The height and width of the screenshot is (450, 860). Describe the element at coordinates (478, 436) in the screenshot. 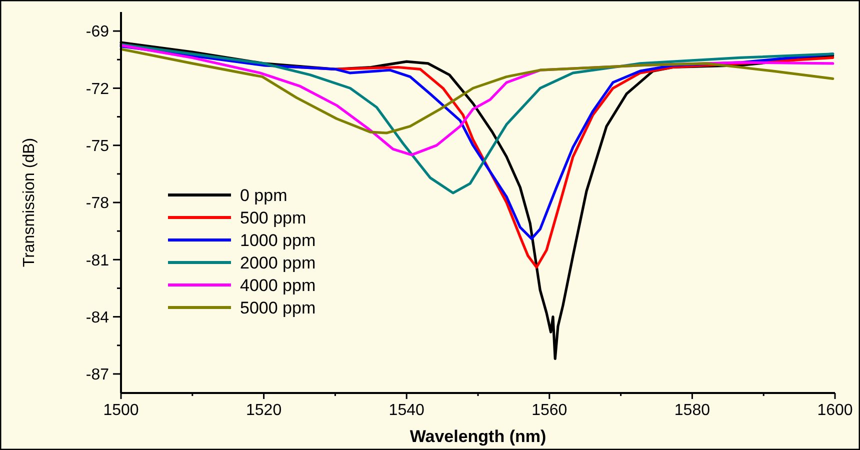

I see `x-axis-title: Wavelength (nm)` at that location.